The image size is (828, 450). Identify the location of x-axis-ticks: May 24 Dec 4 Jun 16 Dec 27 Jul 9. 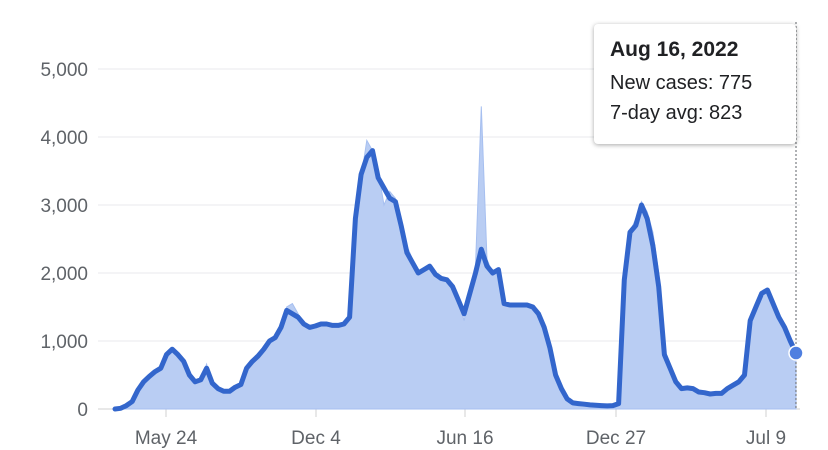
(460, 429).